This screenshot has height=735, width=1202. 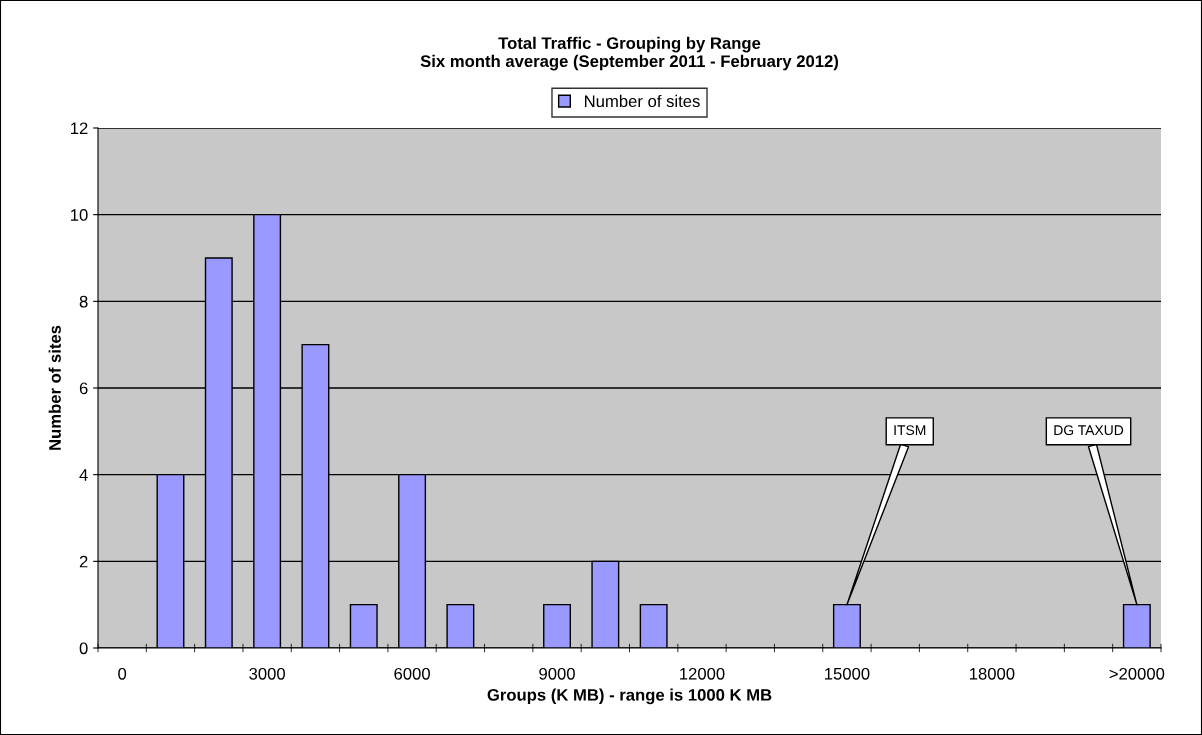 What do you see at coordinates (412, 673) in the screenshot?
I see `x-tick-label: 6000` at bounding box center [412, 673].